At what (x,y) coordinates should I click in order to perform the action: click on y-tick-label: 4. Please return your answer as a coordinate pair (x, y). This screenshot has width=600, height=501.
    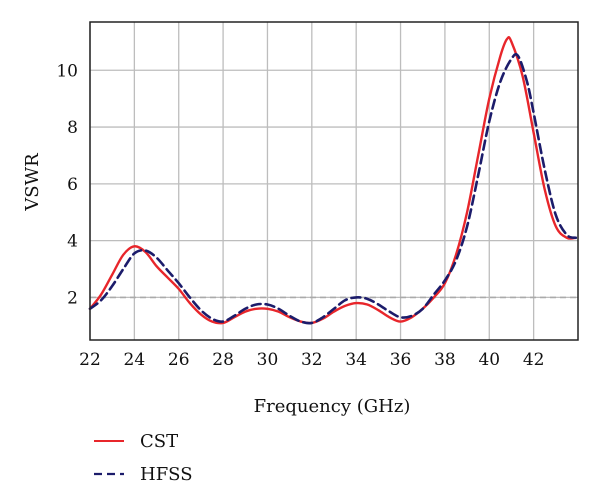
    Looking at the image, I should click on (72, 242).